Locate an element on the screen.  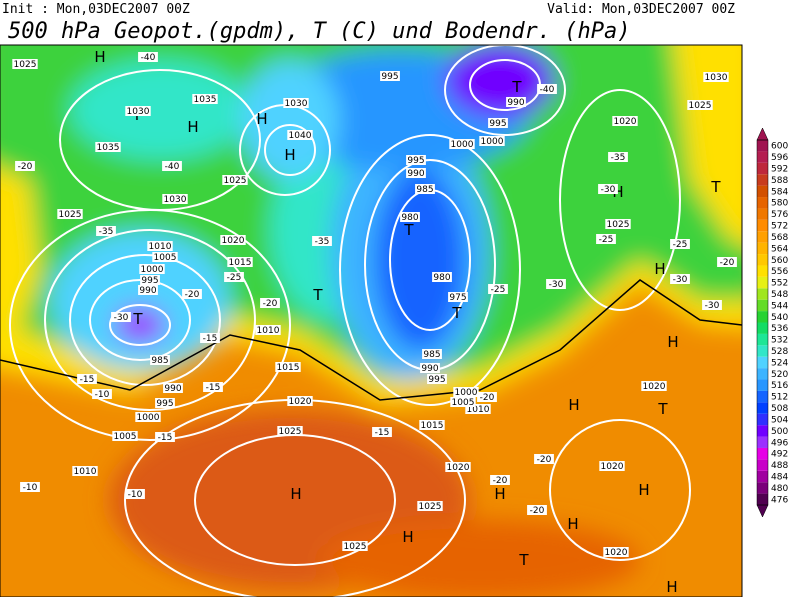
colorbar-label: 584 is located at coordinates (779, 192).